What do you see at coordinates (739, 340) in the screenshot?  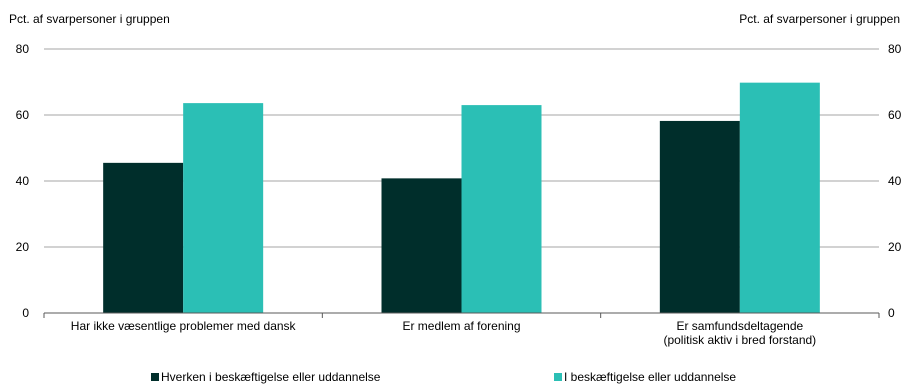 I see `x-tick-label: (politisk aktiv i bred forstand)` at bounding box center [739, 340].